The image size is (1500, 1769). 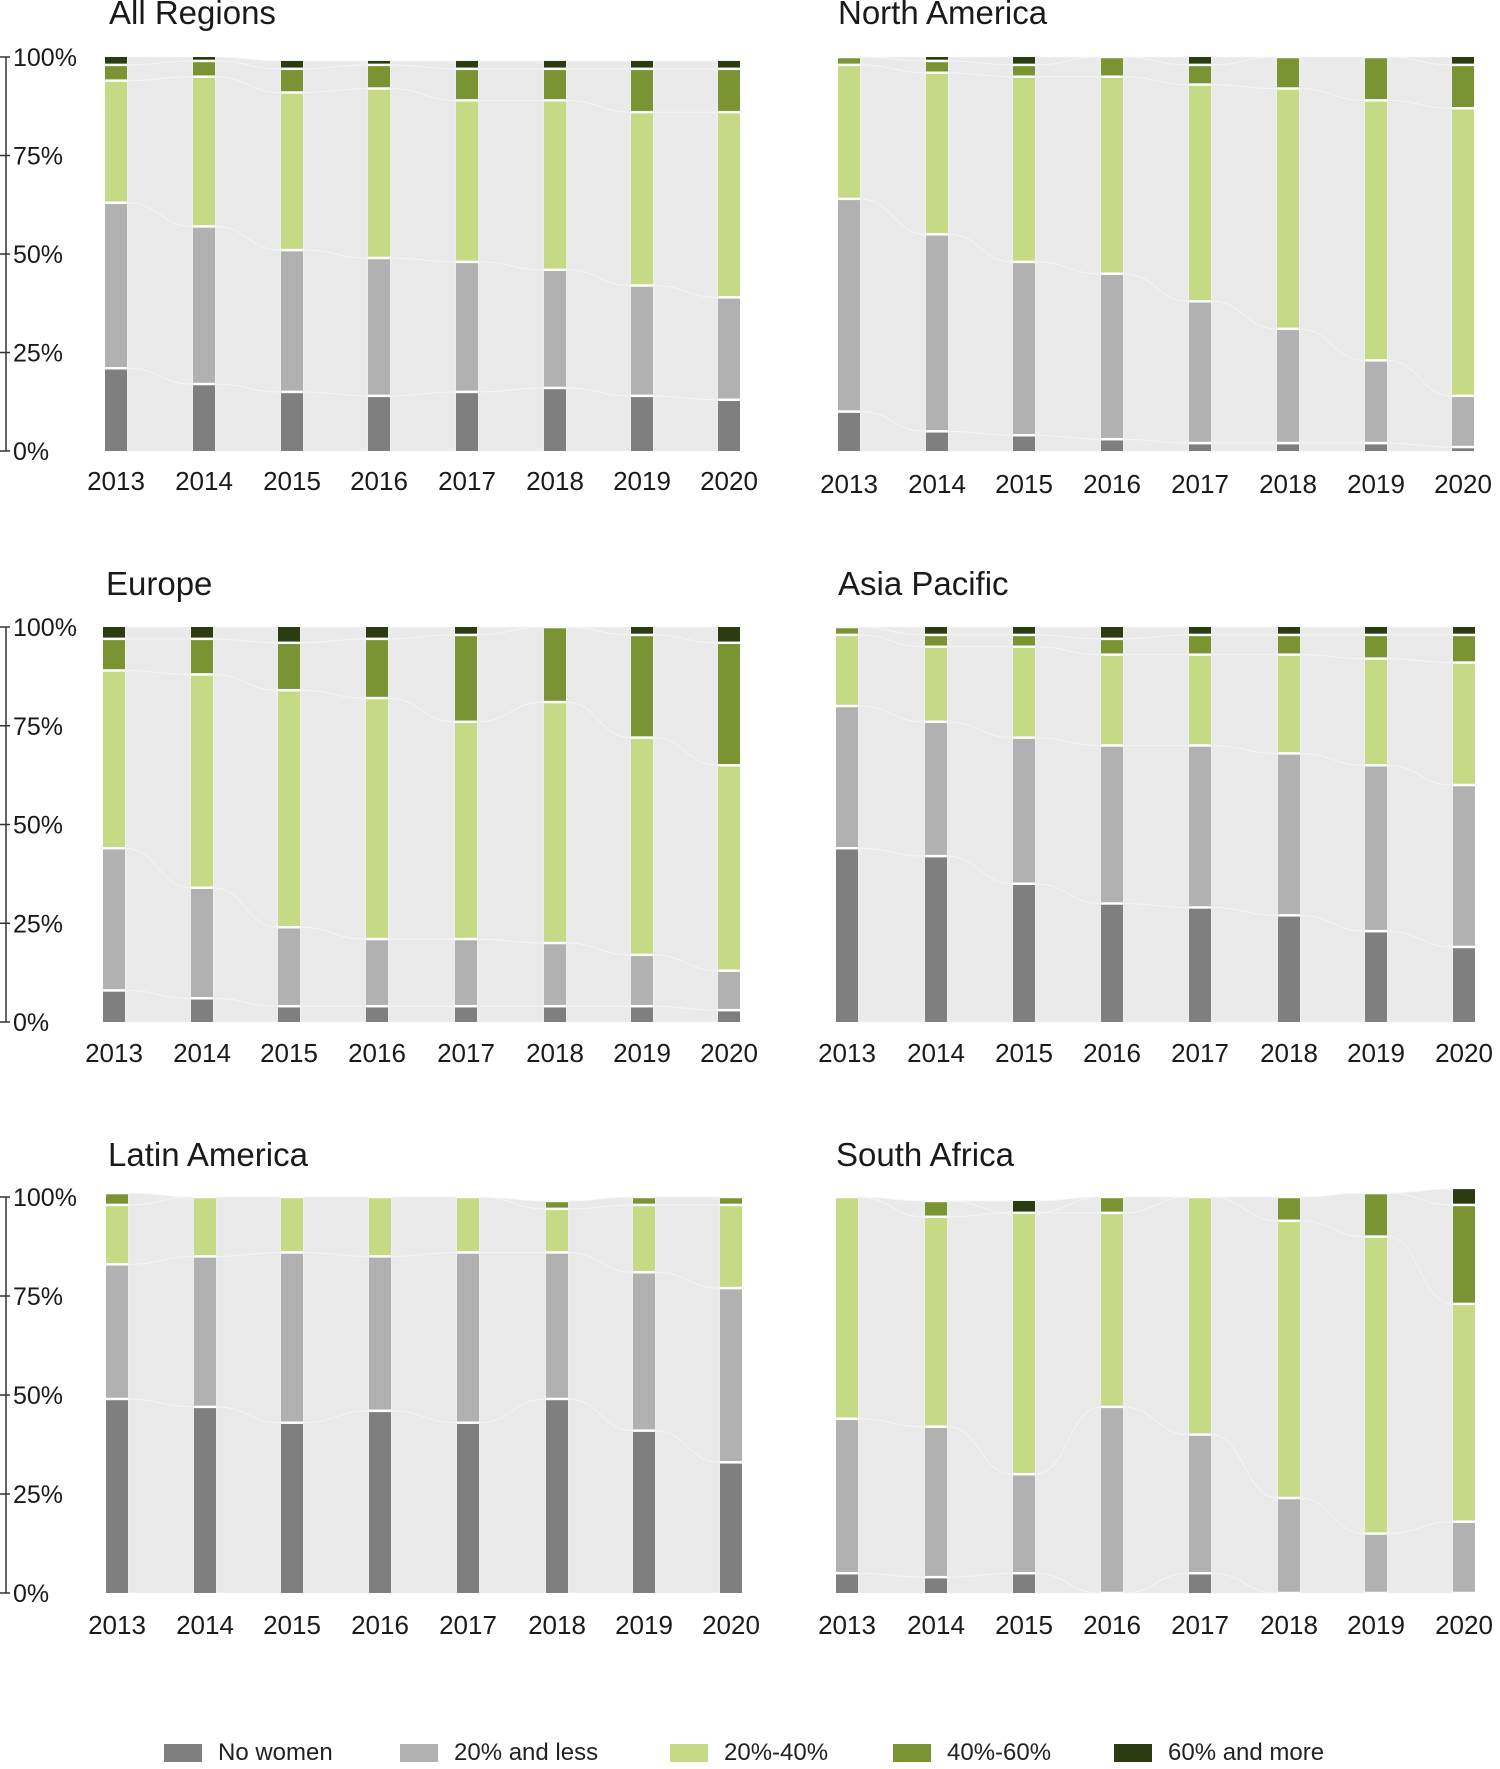 What do you see at coordinates (891, 1312) in the screenshot?
I see `flow-south-africa-20-40-2013-2014` at bounding box center [891, 1312].